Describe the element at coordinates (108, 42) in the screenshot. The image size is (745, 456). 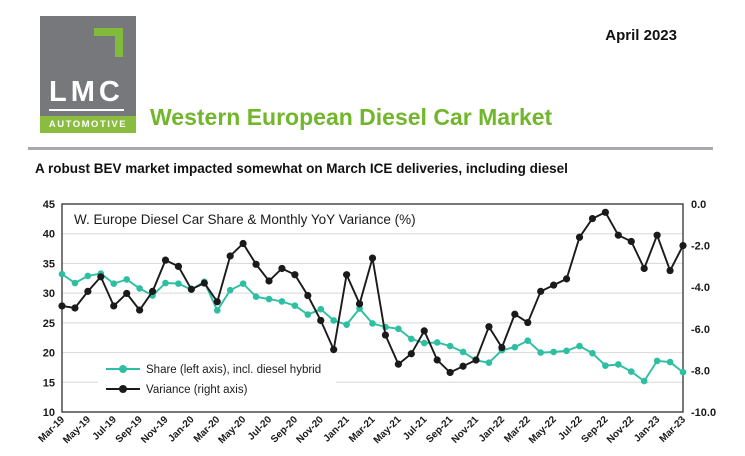
I see `logo-corner-icon` at that location.